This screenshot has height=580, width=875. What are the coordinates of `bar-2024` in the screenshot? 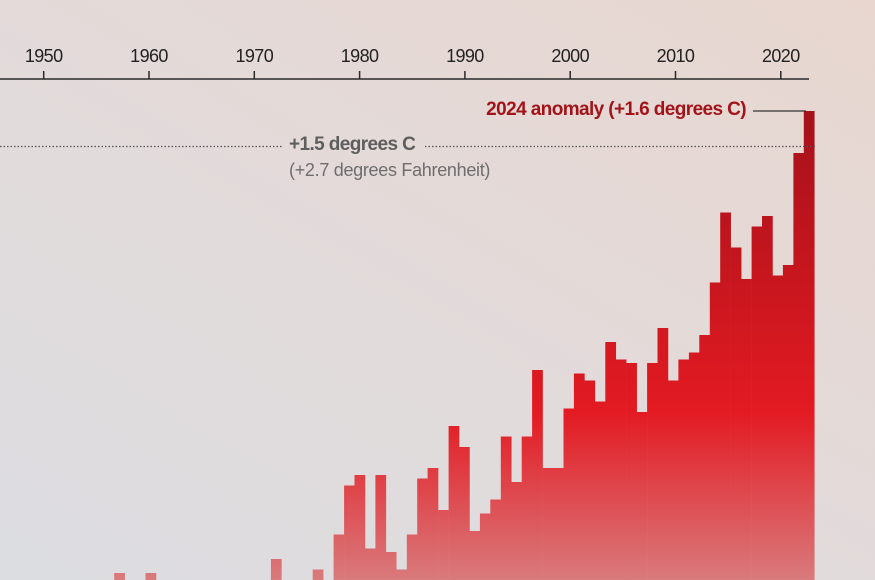 It's located at (809, 345).